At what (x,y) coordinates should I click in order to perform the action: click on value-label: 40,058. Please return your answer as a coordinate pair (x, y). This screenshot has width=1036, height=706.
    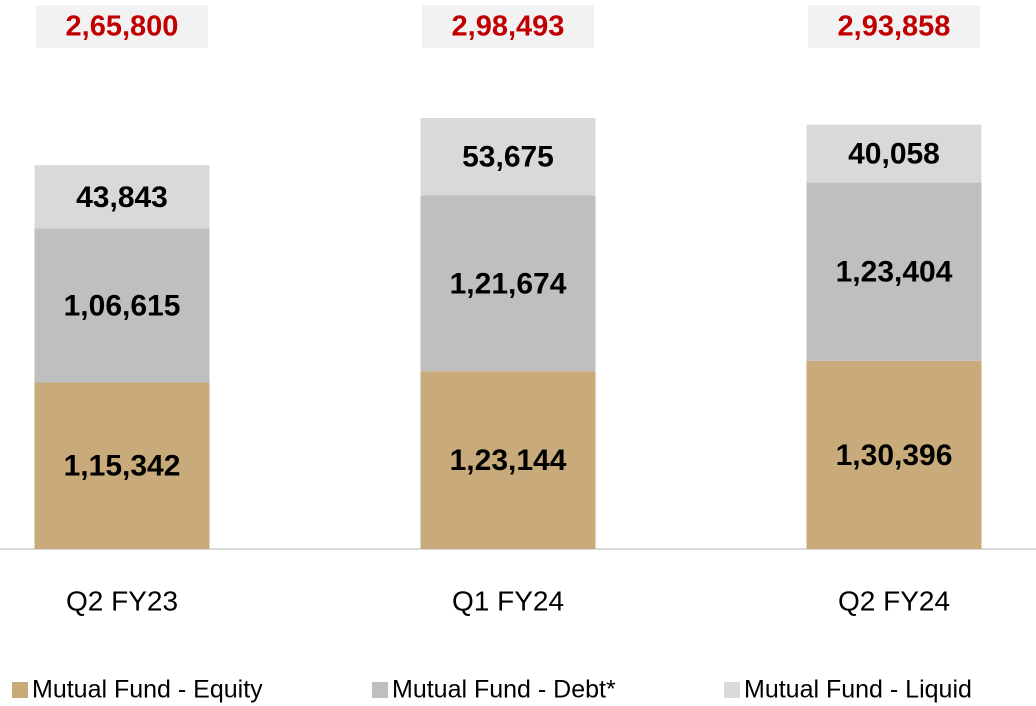
    Looking at the image, I should click on (894, 154).